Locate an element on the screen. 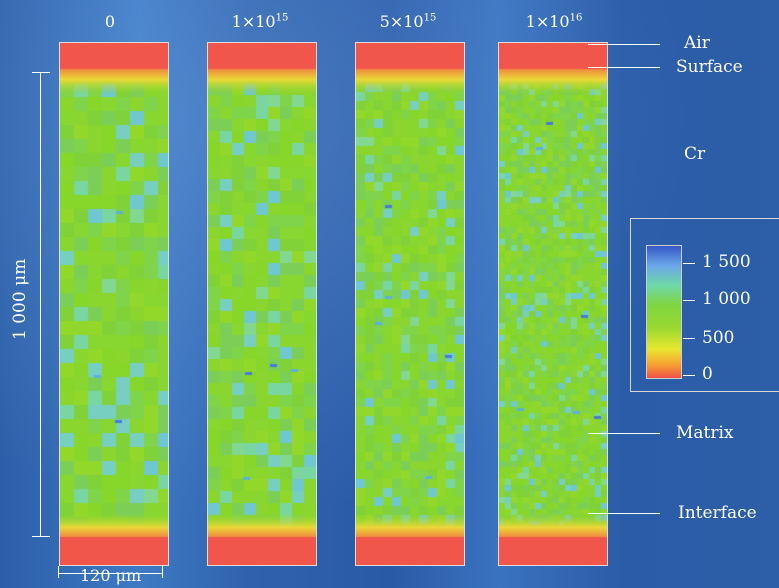 This screenshot has width=779, height=588. matrix-leader is located at coordinates (624, 433).